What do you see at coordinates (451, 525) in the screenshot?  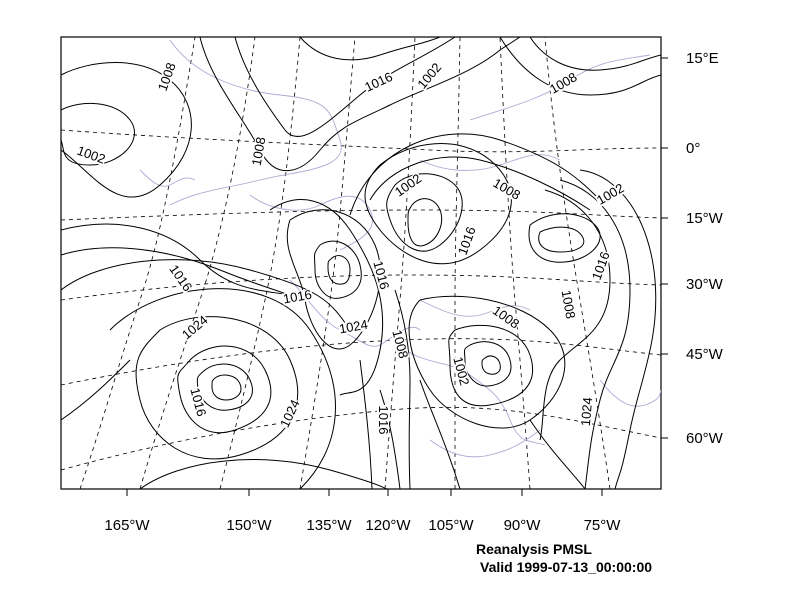 I see `longitude-label: 105°W` at bounding box center [451, 525].